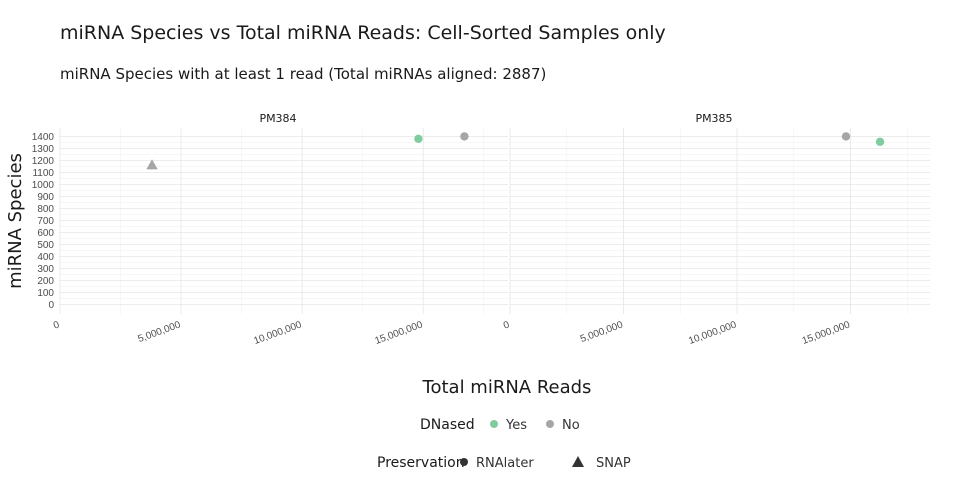 The image size is (960, 480). I want to click on y-tick-label: 700, so click(45, 221).